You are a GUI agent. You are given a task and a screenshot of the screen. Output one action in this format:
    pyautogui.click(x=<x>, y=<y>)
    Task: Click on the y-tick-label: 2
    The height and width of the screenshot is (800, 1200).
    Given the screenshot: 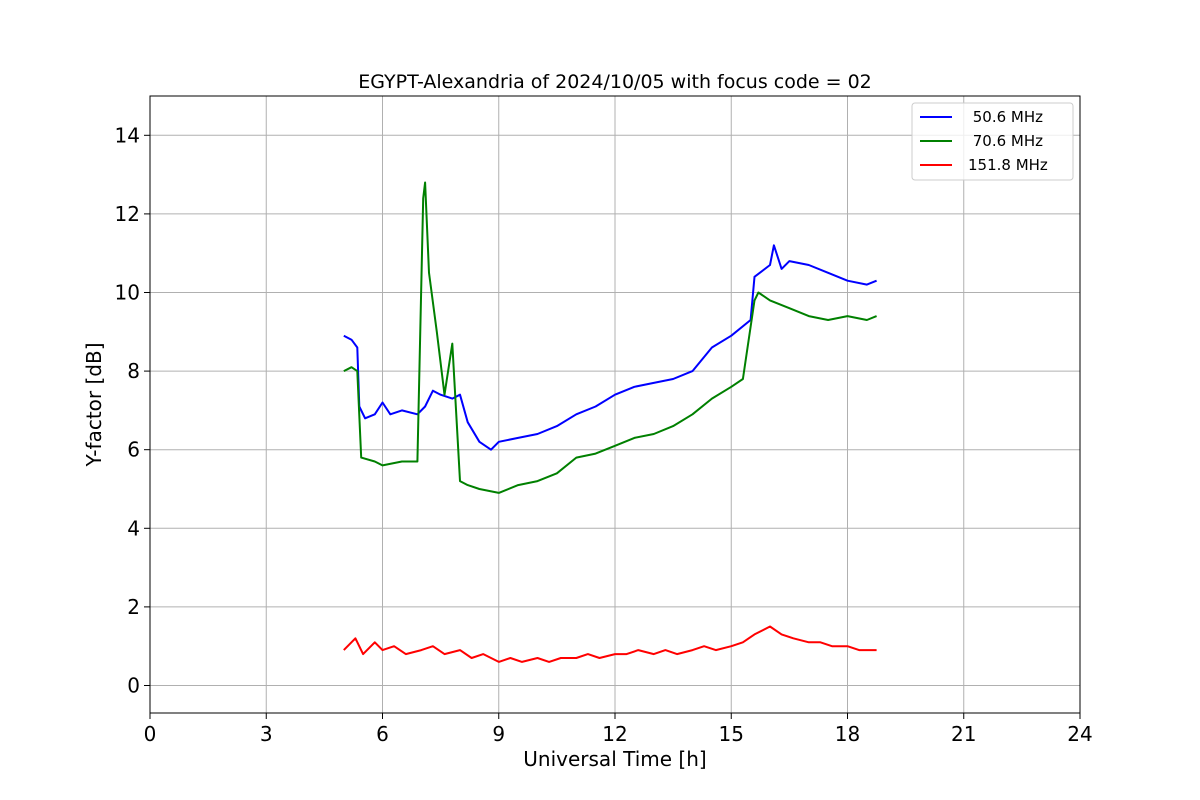 What is the action you would take?
    pyautogui.click(x=133, y=607)
    